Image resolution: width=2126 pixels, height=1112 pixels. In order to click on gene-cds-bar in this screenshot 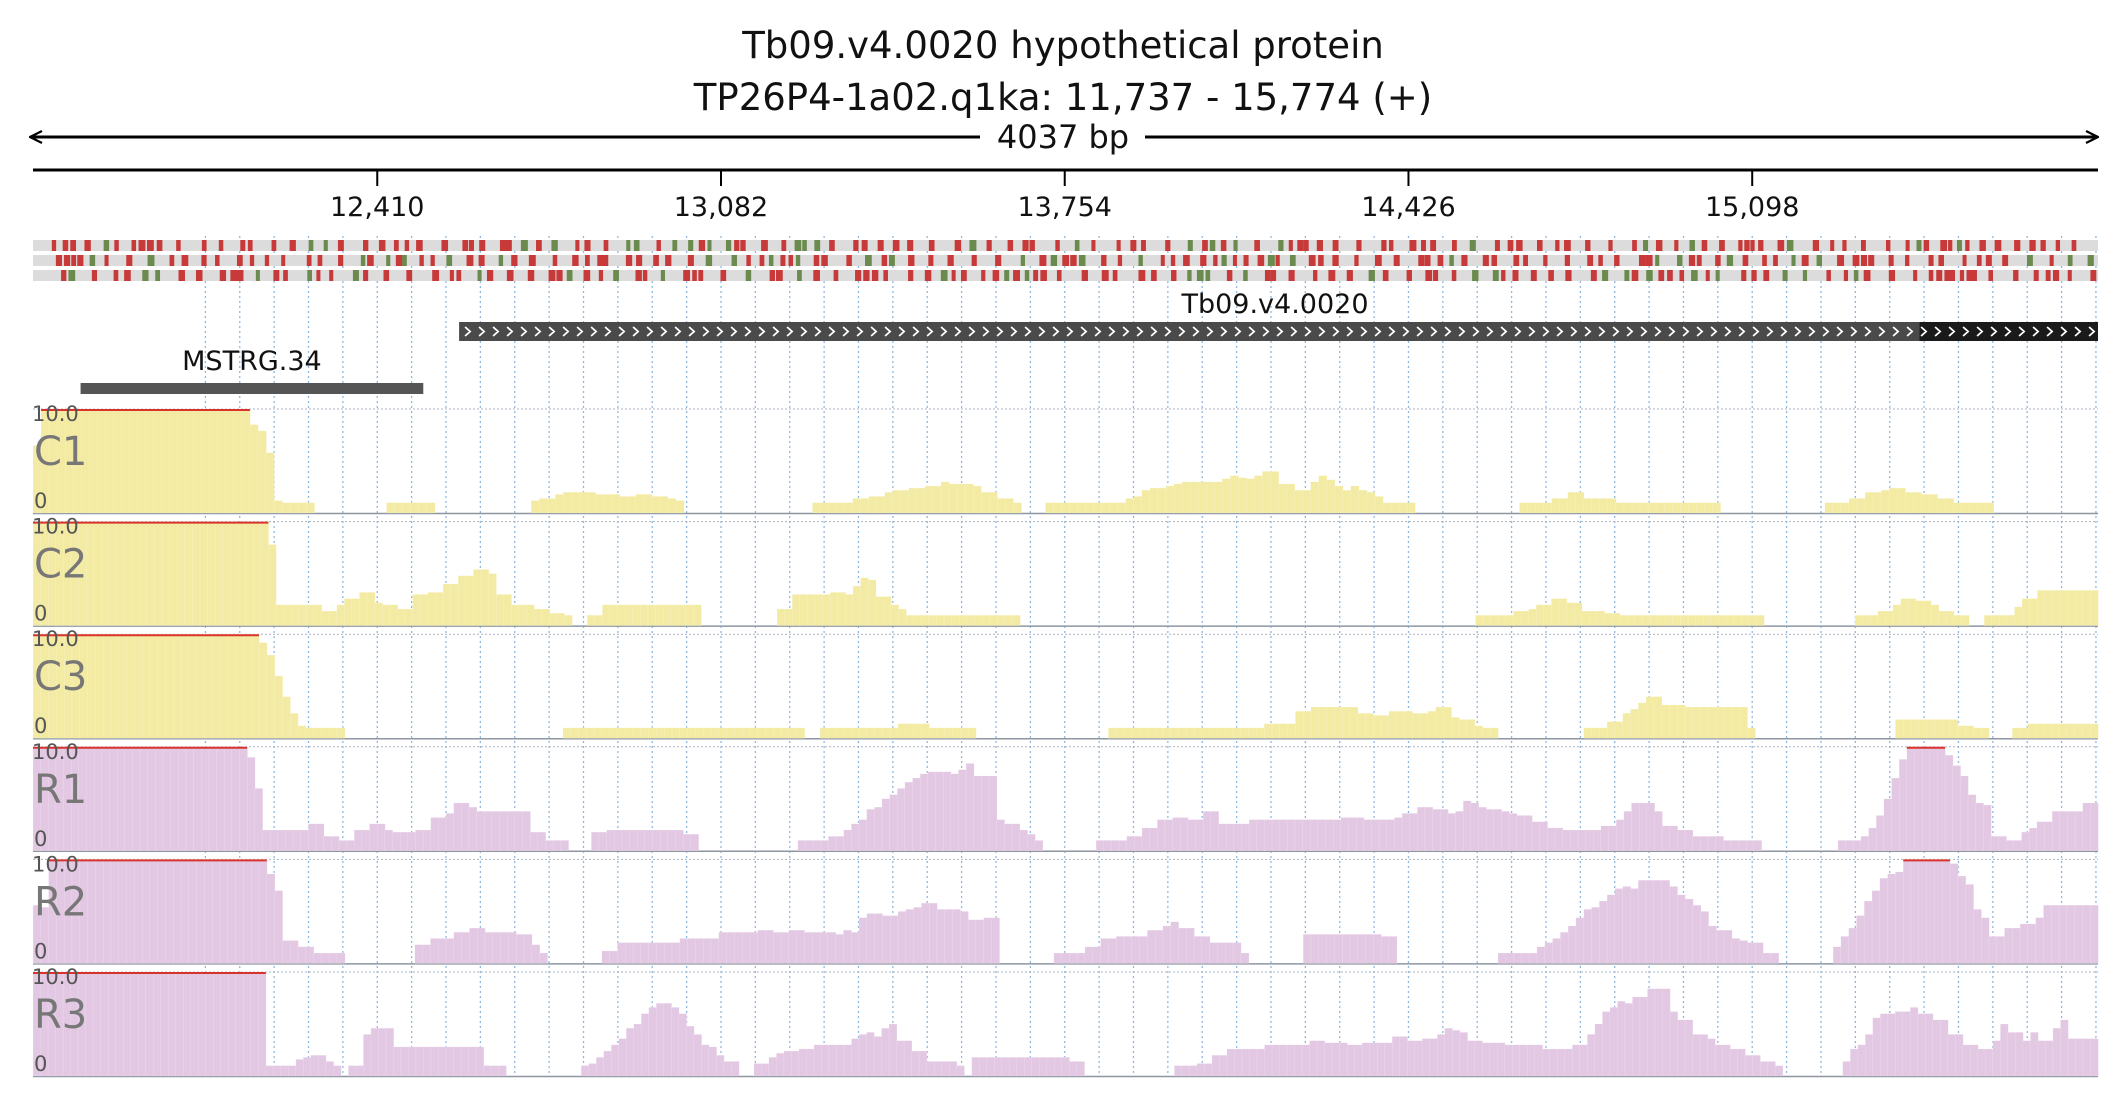, I will do `click(2008, 331)`.